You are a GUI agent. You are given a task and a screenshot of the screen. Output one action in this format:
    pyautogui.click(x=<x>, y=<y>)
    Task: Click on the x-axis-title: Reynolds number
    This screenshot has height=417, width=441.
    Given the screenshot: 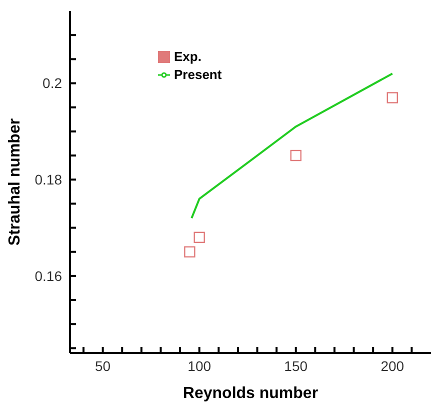 What is the action you would take?
    pyautogui.click(x=250, y=393)
    